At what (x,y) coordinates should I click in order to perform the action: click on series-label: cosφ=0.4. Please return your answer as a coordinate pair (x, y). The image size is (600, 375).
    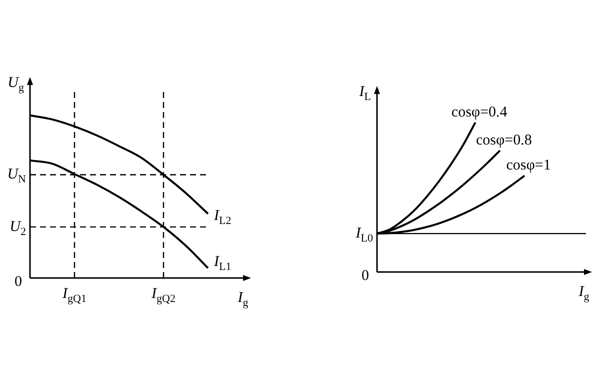
    Looking at the image, I should click on (479, 112).